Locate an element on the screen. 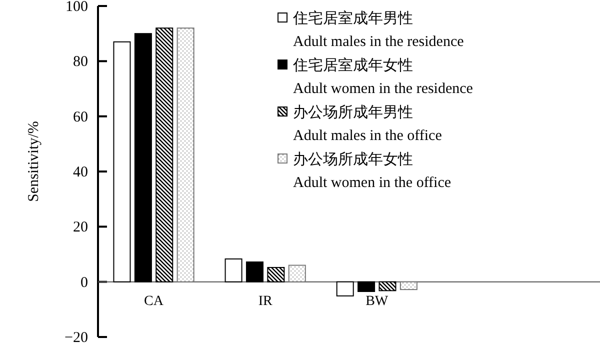 This screenshot has height=346, width=600. y-tick-label: 100 is located at coordinates (77, 7).